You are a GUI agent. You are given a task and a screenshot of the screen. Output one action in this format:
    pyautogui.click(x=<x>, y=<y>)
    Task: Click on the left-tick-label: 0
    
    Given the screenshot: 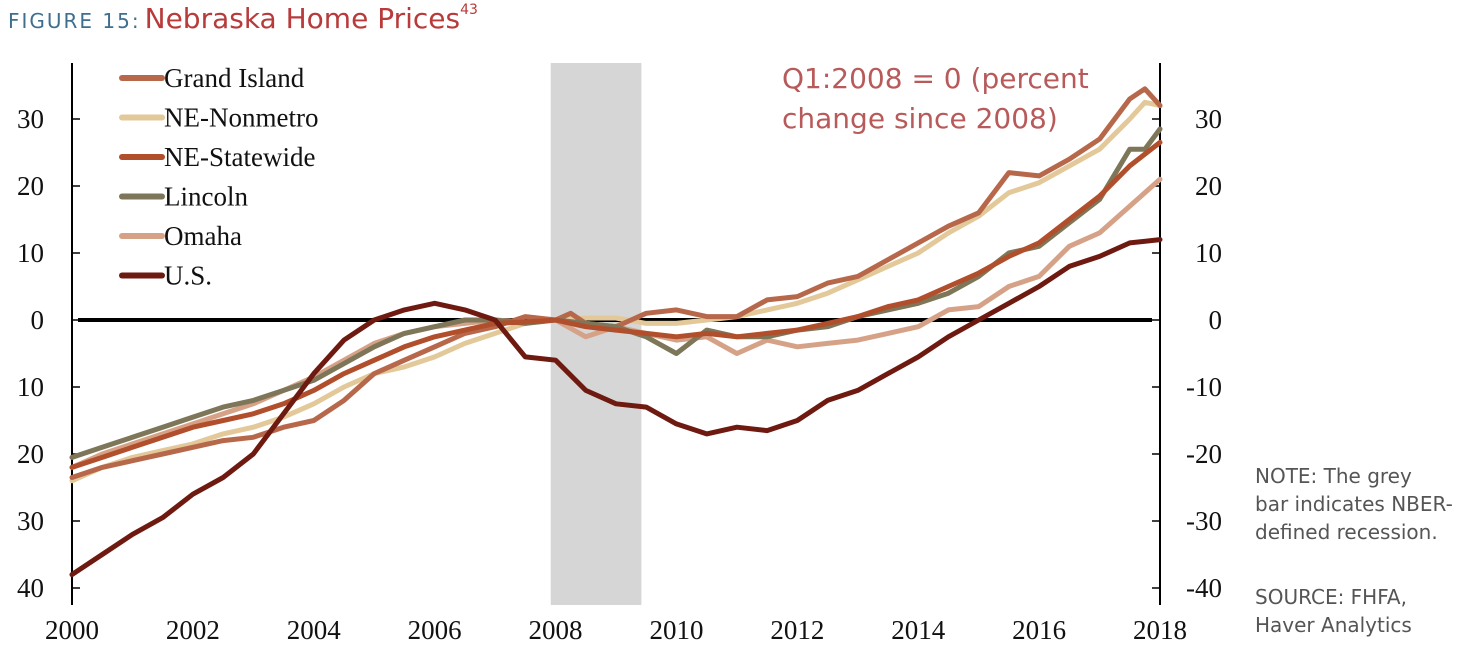 What is the action you would take?
    pyautogui.click(x=38, y=320)
    